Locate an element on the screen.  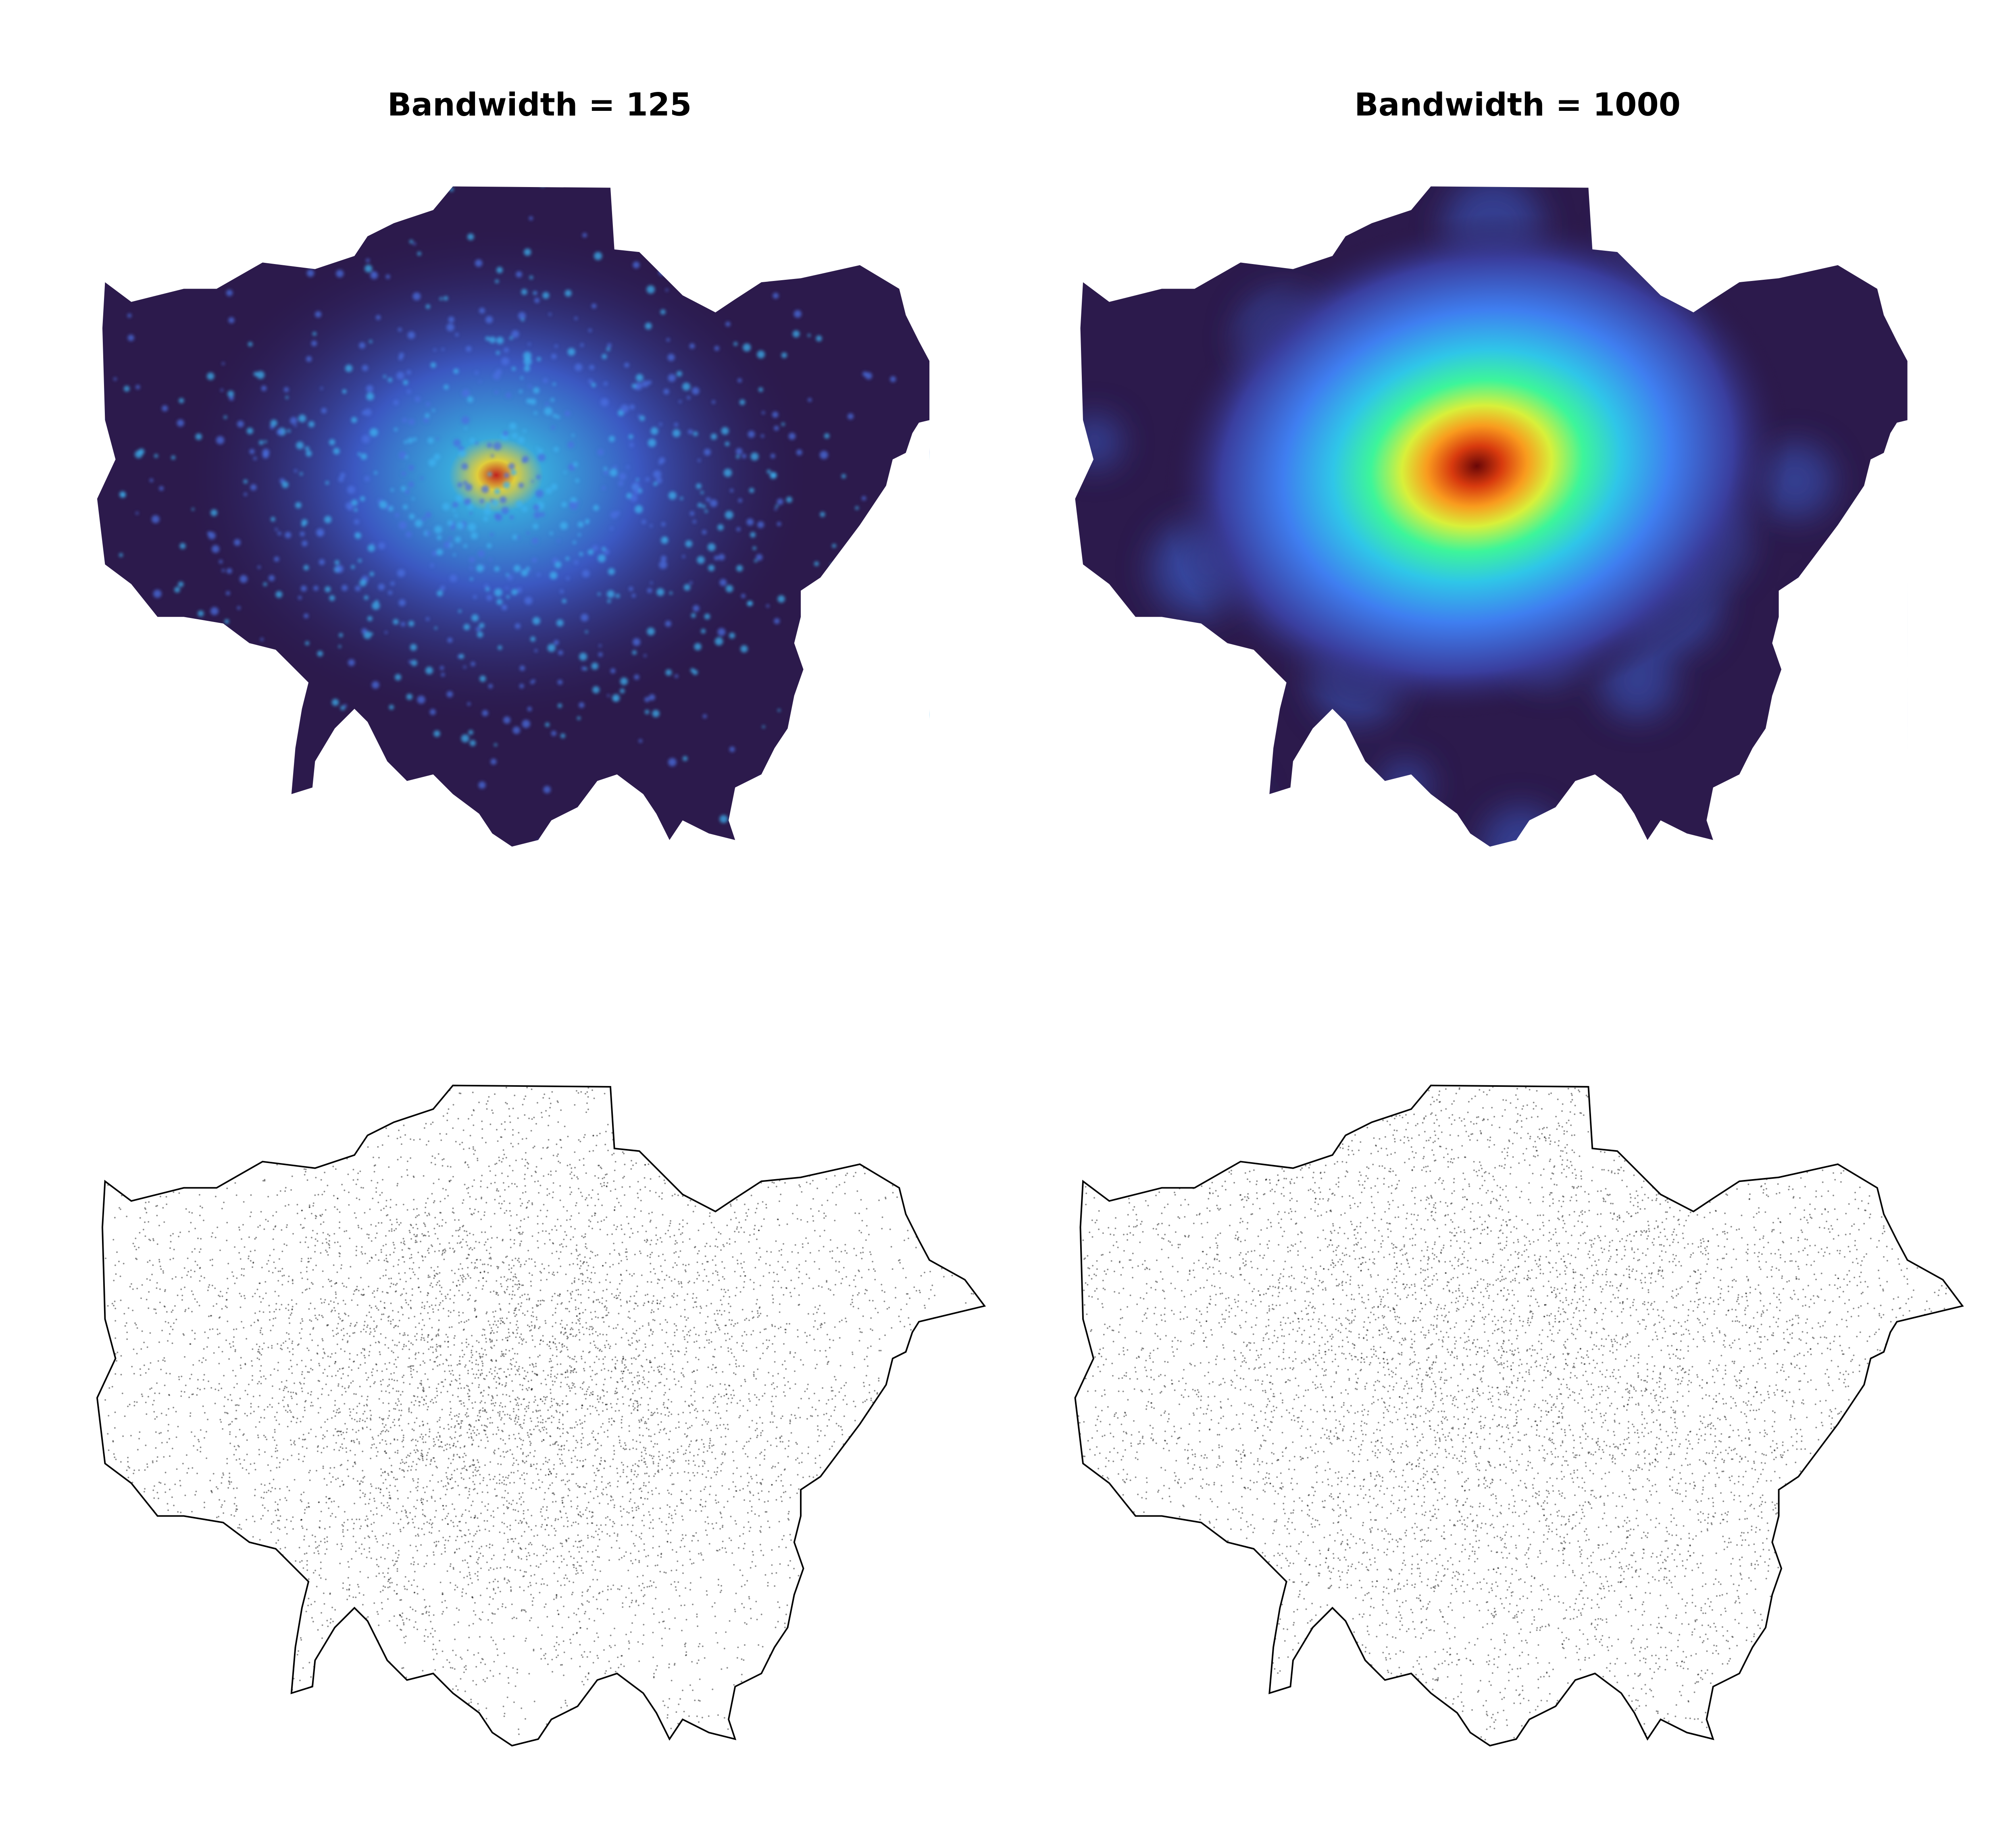
hotspot is located at coordinates (497, 475).